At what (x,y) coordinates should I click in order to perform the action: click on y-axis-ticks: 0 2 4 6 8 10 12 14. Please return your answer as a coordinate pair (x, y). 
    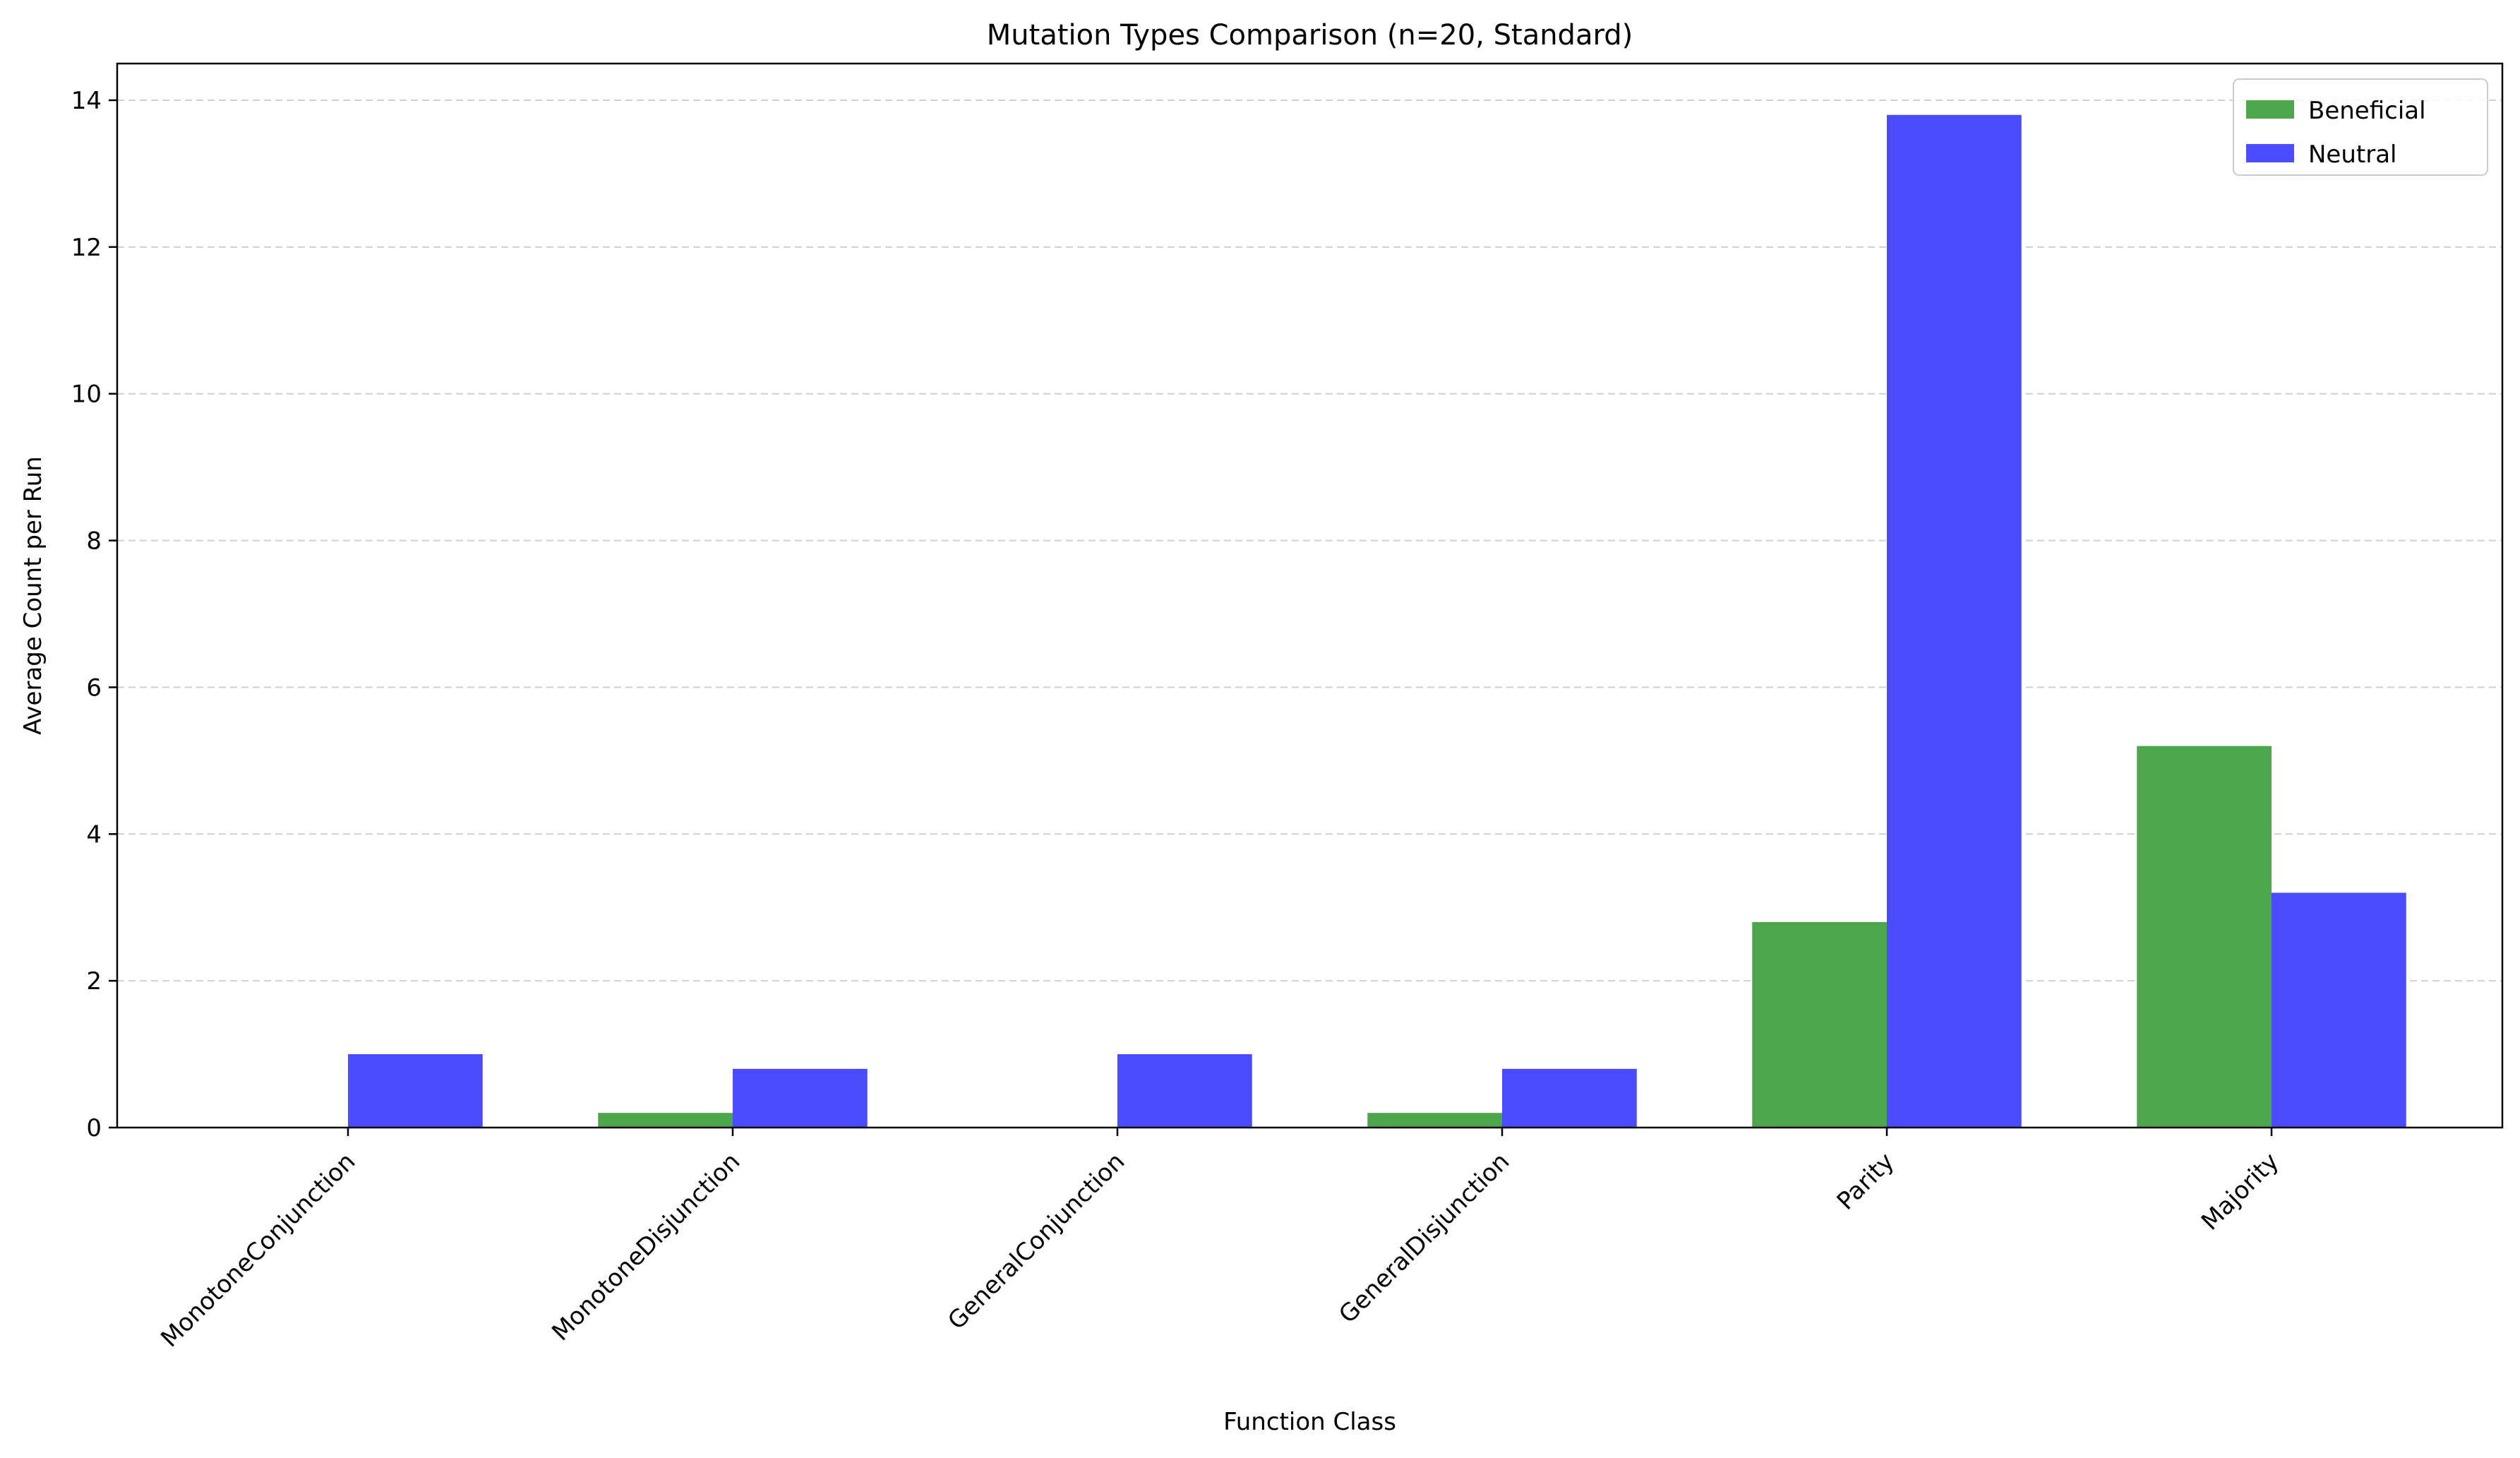
    Looking at the image, I should click on (94, 614).